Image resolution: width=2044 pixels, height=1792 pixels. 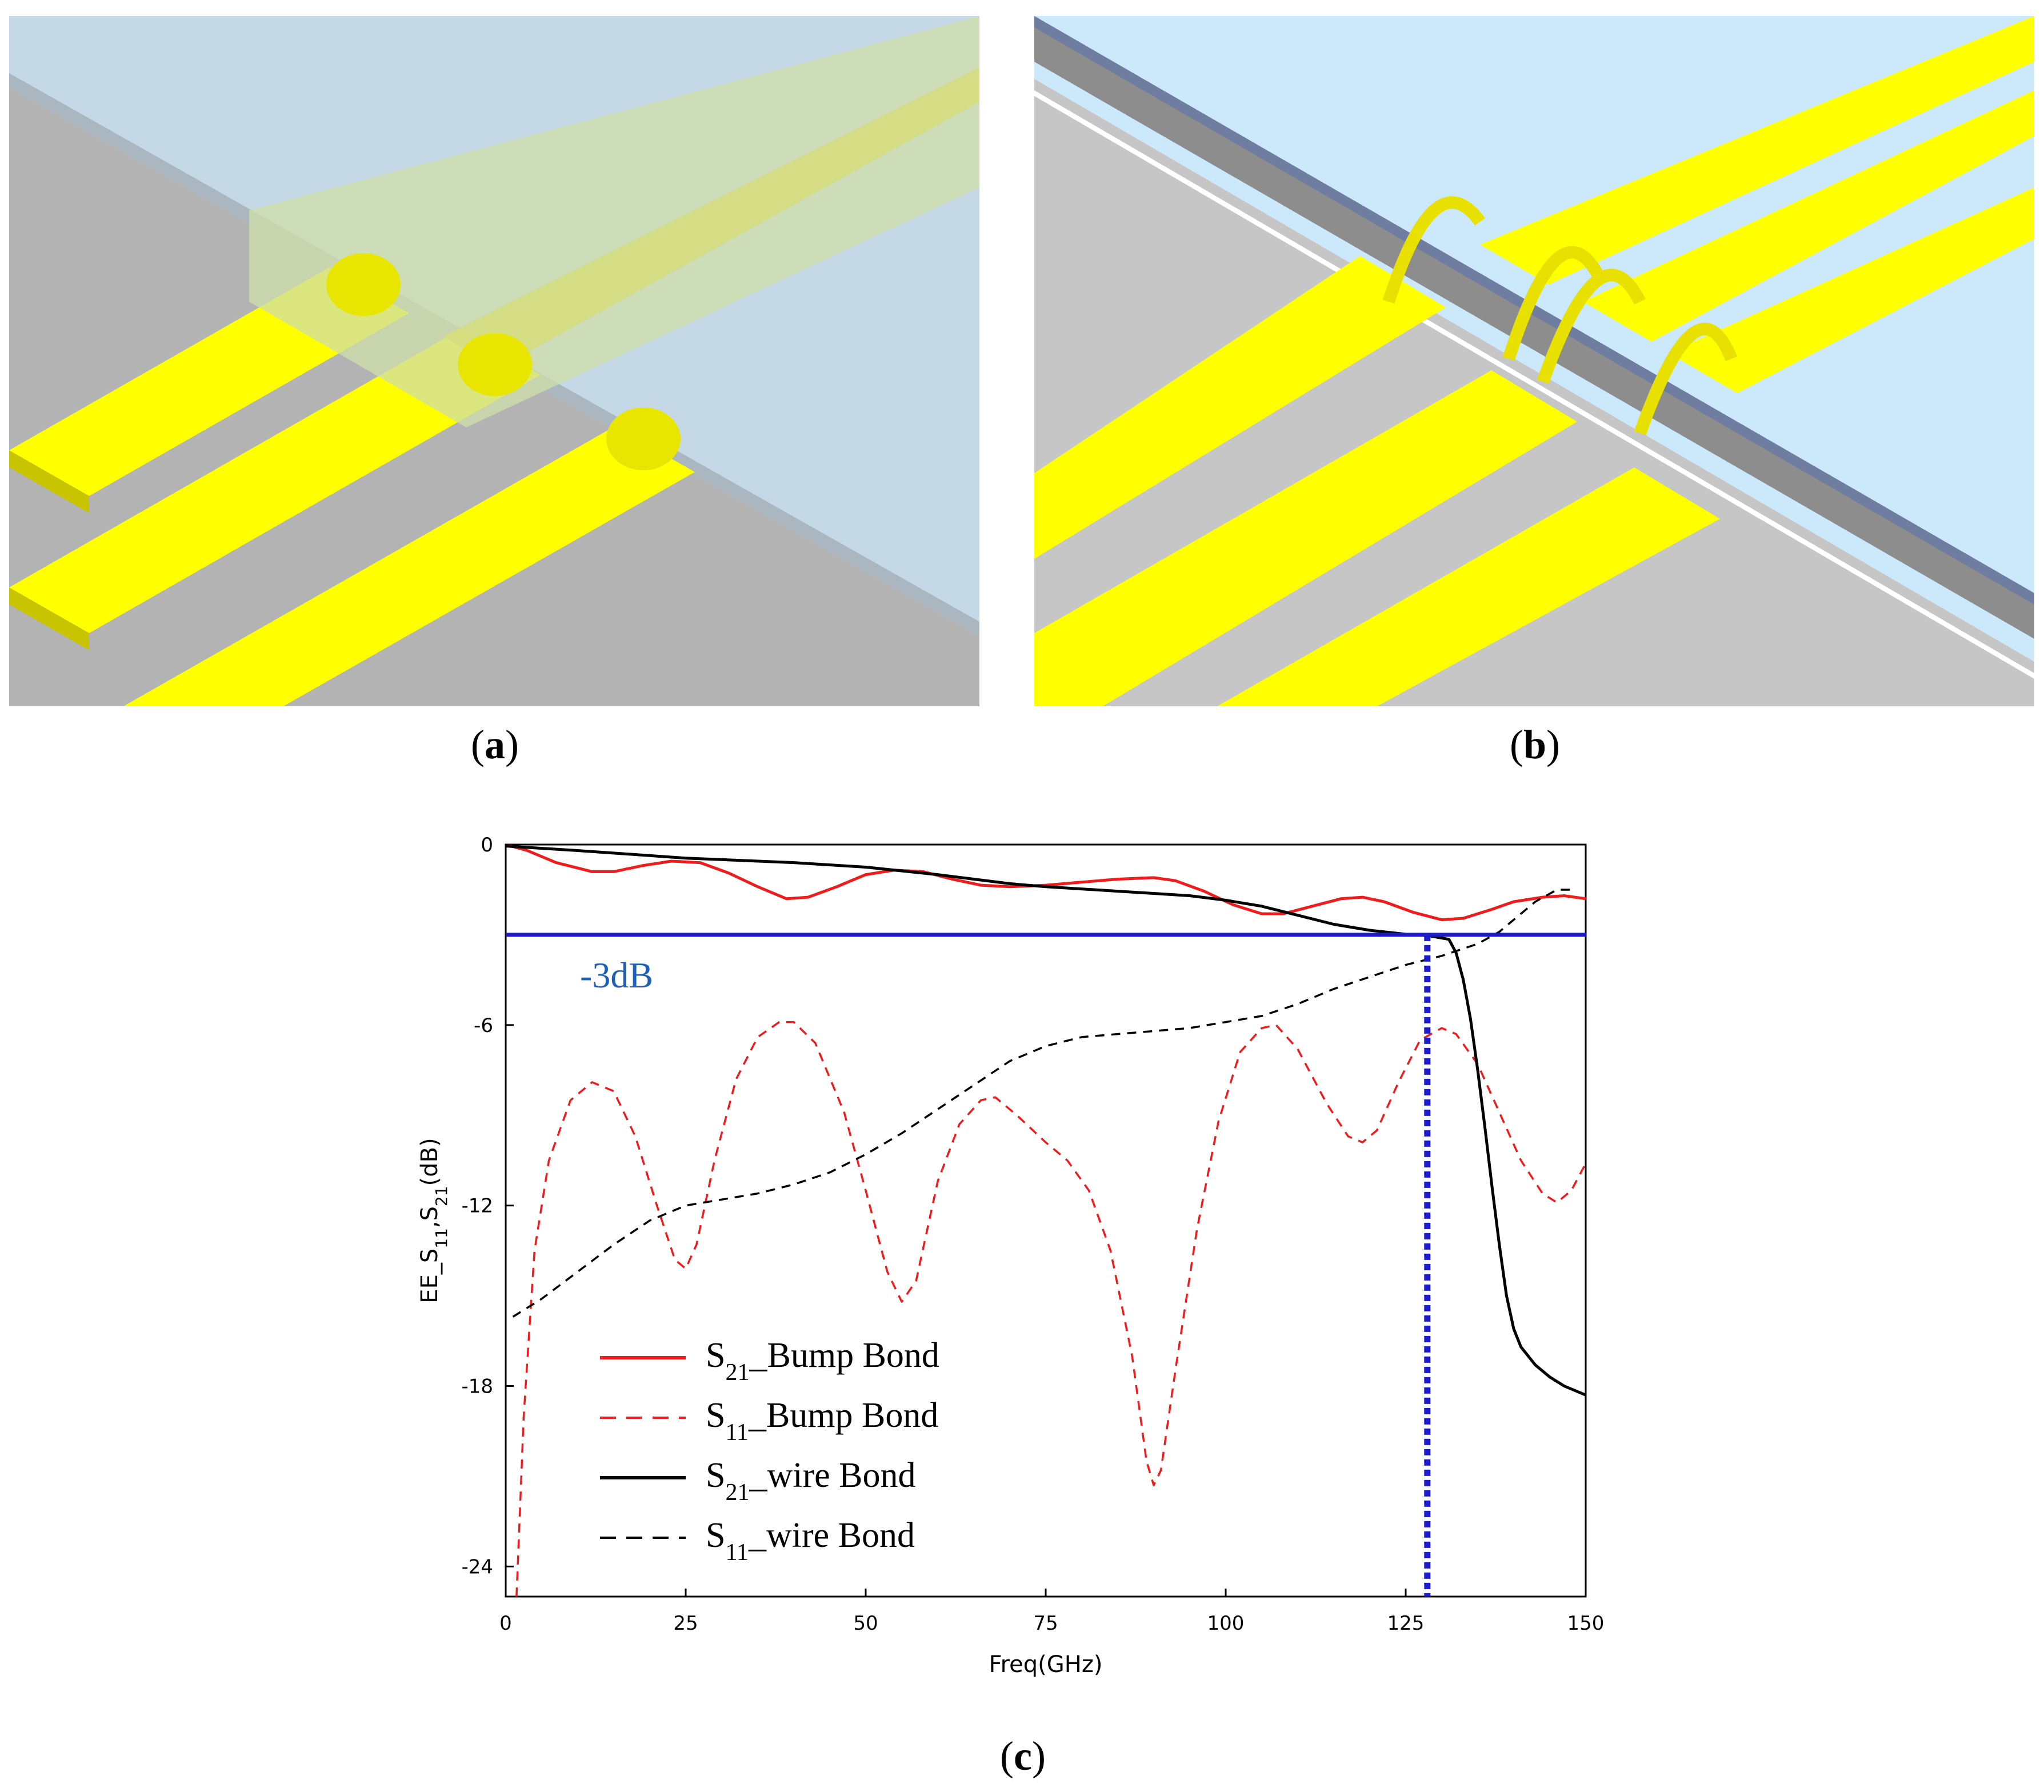 What do you see at coordinates (865, 1623) in the screenshot?
I see `x-tick-label-50: 50` at bounding box center [865, 1623].